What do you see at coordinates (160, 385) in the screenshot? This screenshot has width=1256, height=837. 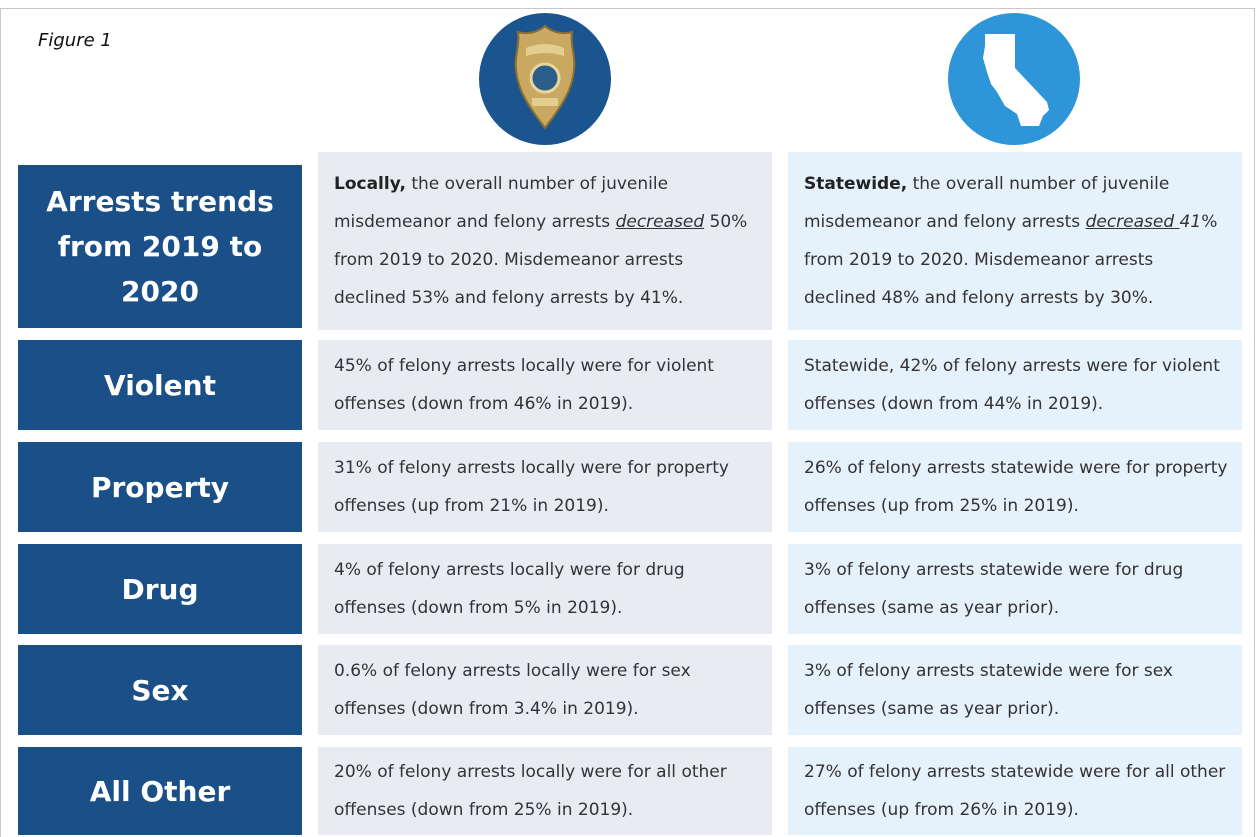 I see `row-label: Violent` at bounding box center [160, 385].